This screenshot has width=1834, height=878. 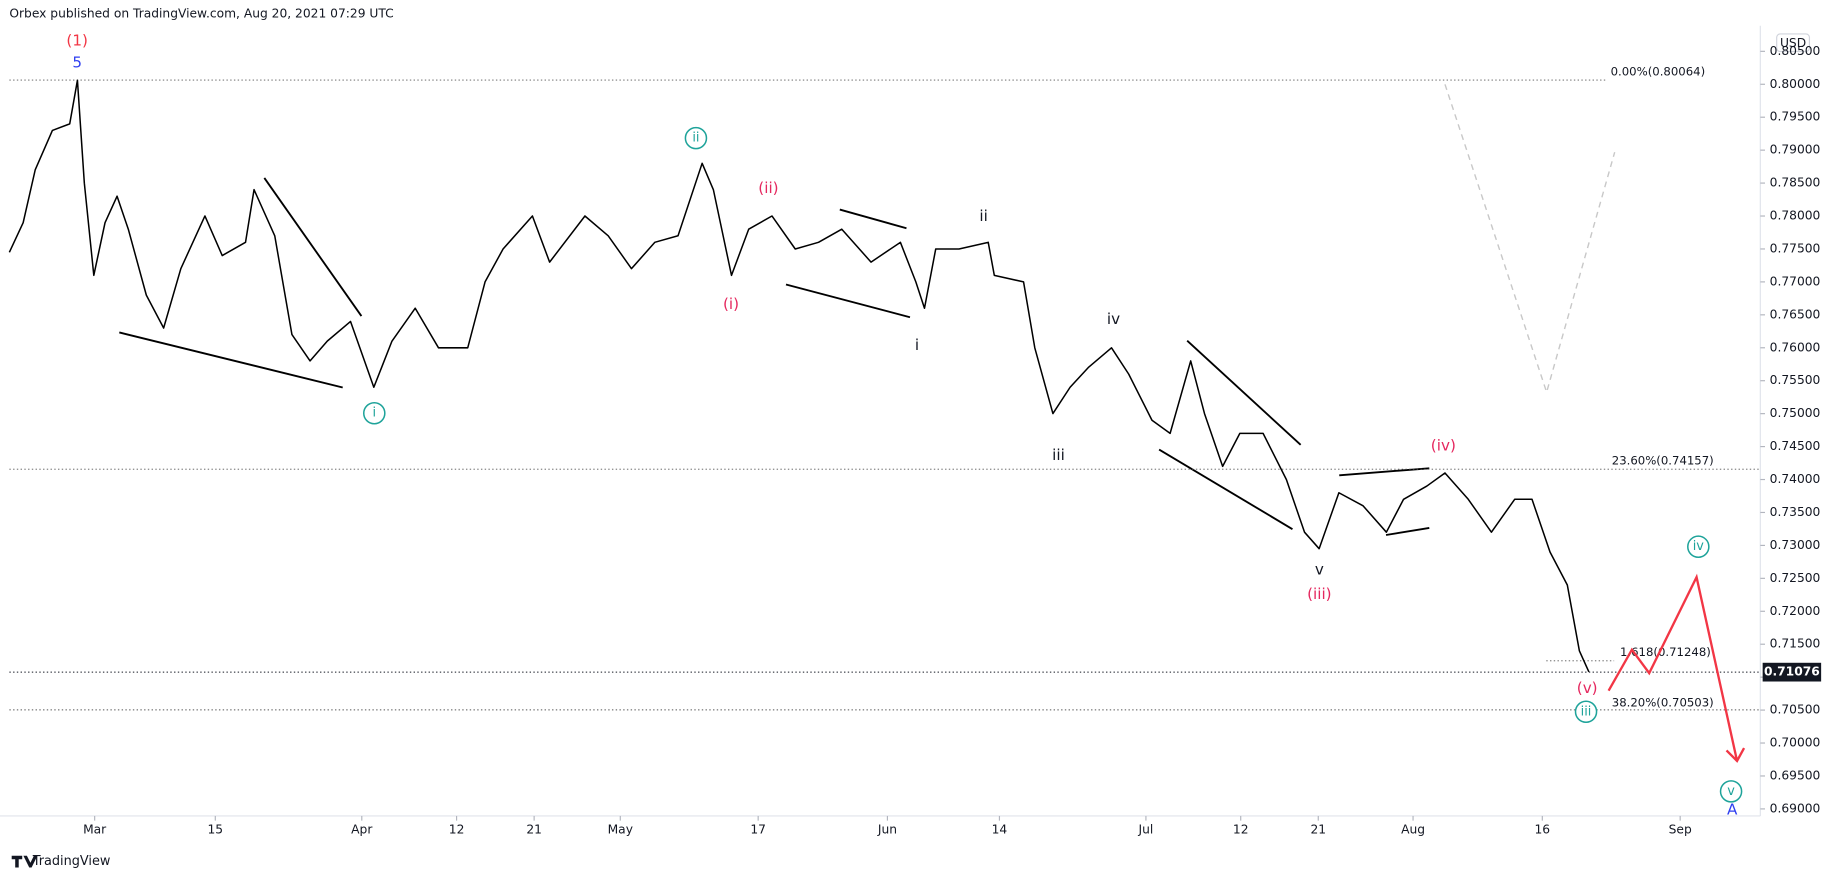 What do you see at coordinates (1795, 743) in the screenshot?
I see `y-tick-label: 0.70000` at bounding box center [1795, 743].